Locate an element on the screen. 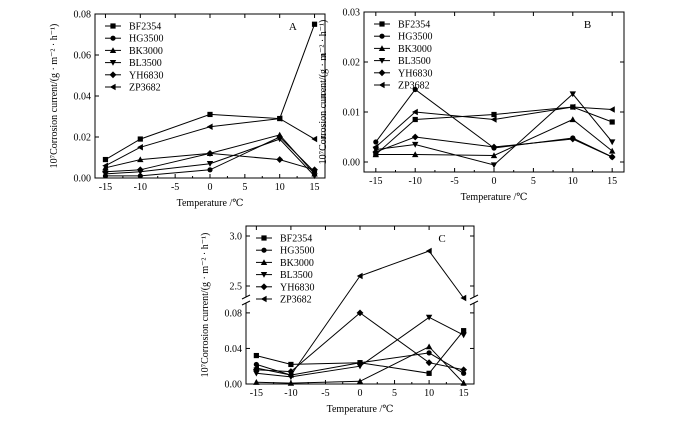  legend-entry: HG3500 is located at coordinates (146, 39).